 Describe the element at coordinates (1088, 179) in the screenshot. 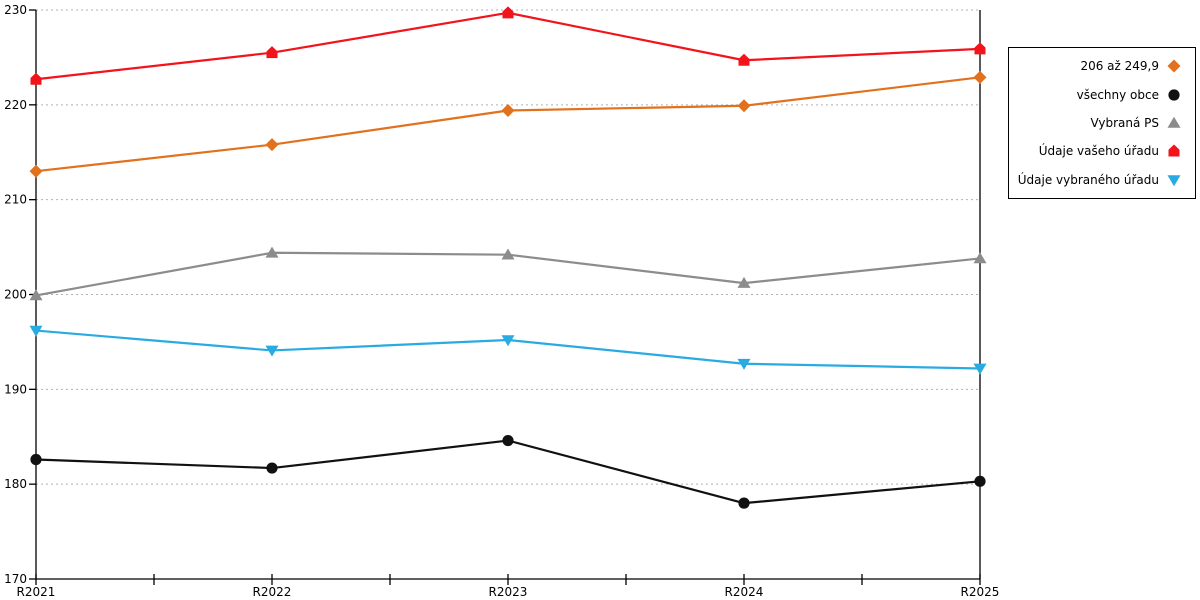

I see `legend-label: Údaje vybraného úřadu` at that location.